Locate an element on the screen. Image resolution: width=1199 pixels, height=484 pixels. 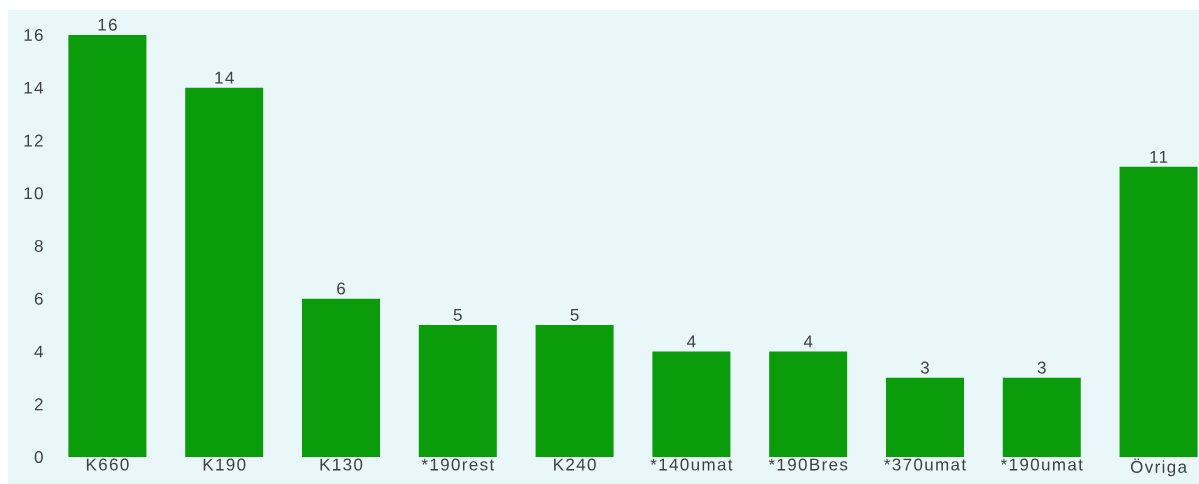
y-tick-label: 4 is located at coordinates (38, 351).